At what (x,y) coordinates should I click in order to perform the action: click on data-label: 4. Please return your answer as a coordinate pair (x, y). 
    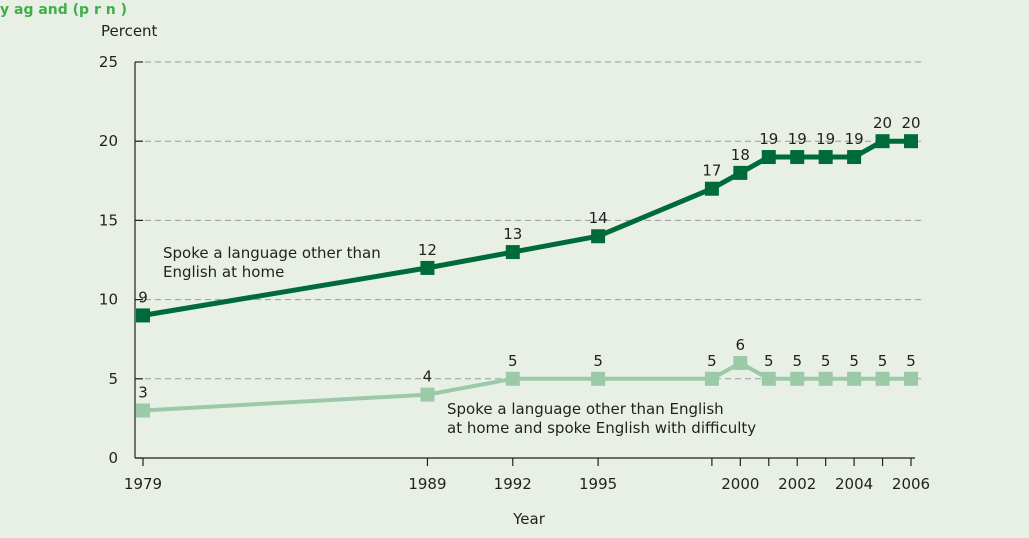
    Looking at the image, I should click on (428, 377).